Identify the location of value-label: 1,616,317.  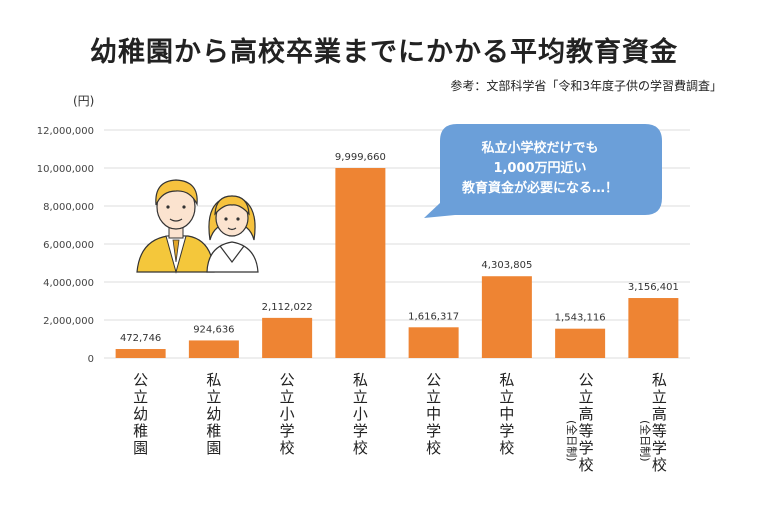
(433, 316).